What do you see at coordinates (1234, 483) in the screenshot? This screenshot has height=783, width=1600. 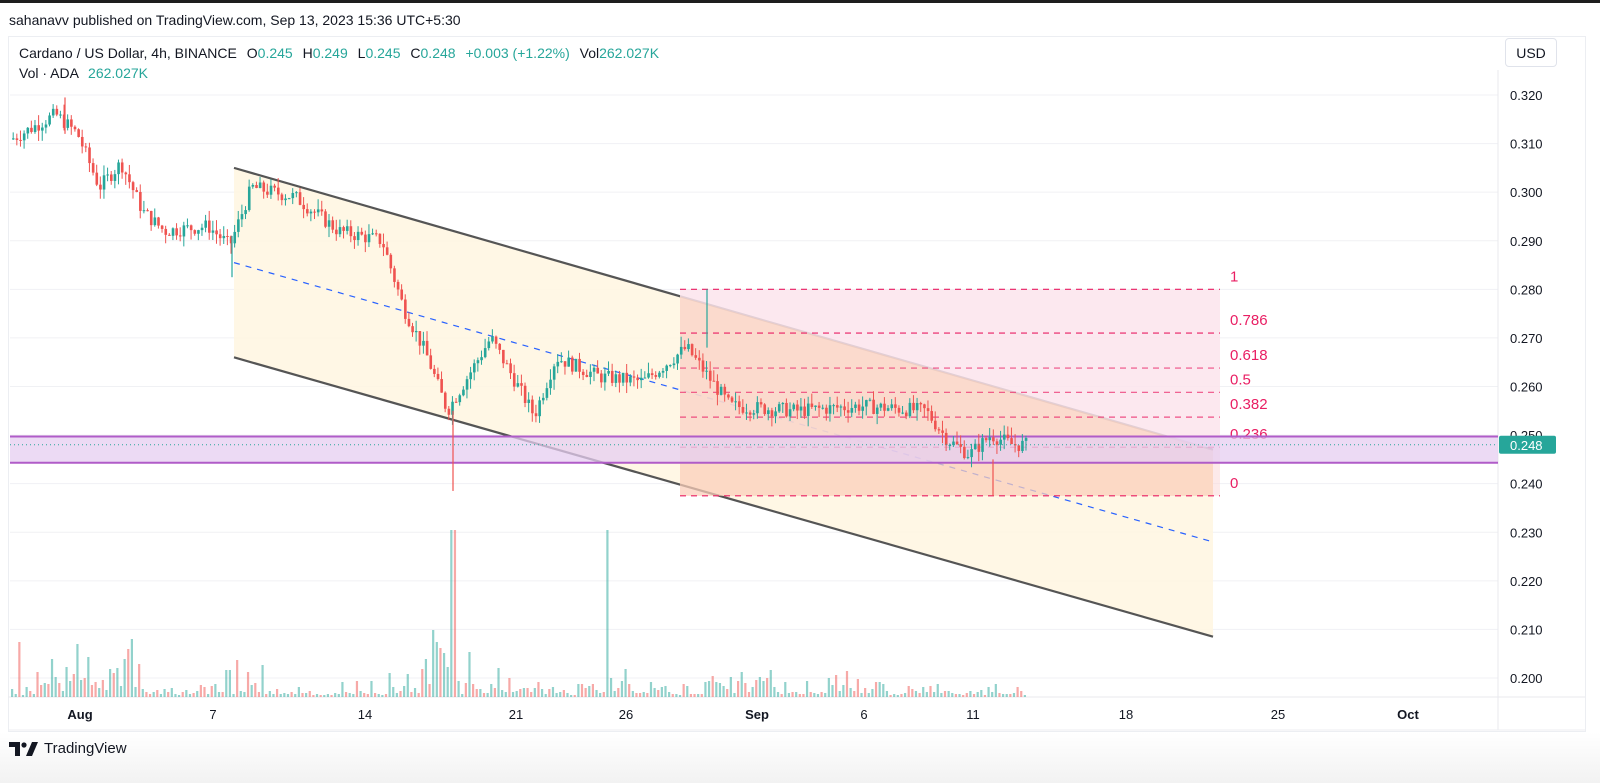 I see `fib-level-label: 0` at bounding box center [1234, 483].